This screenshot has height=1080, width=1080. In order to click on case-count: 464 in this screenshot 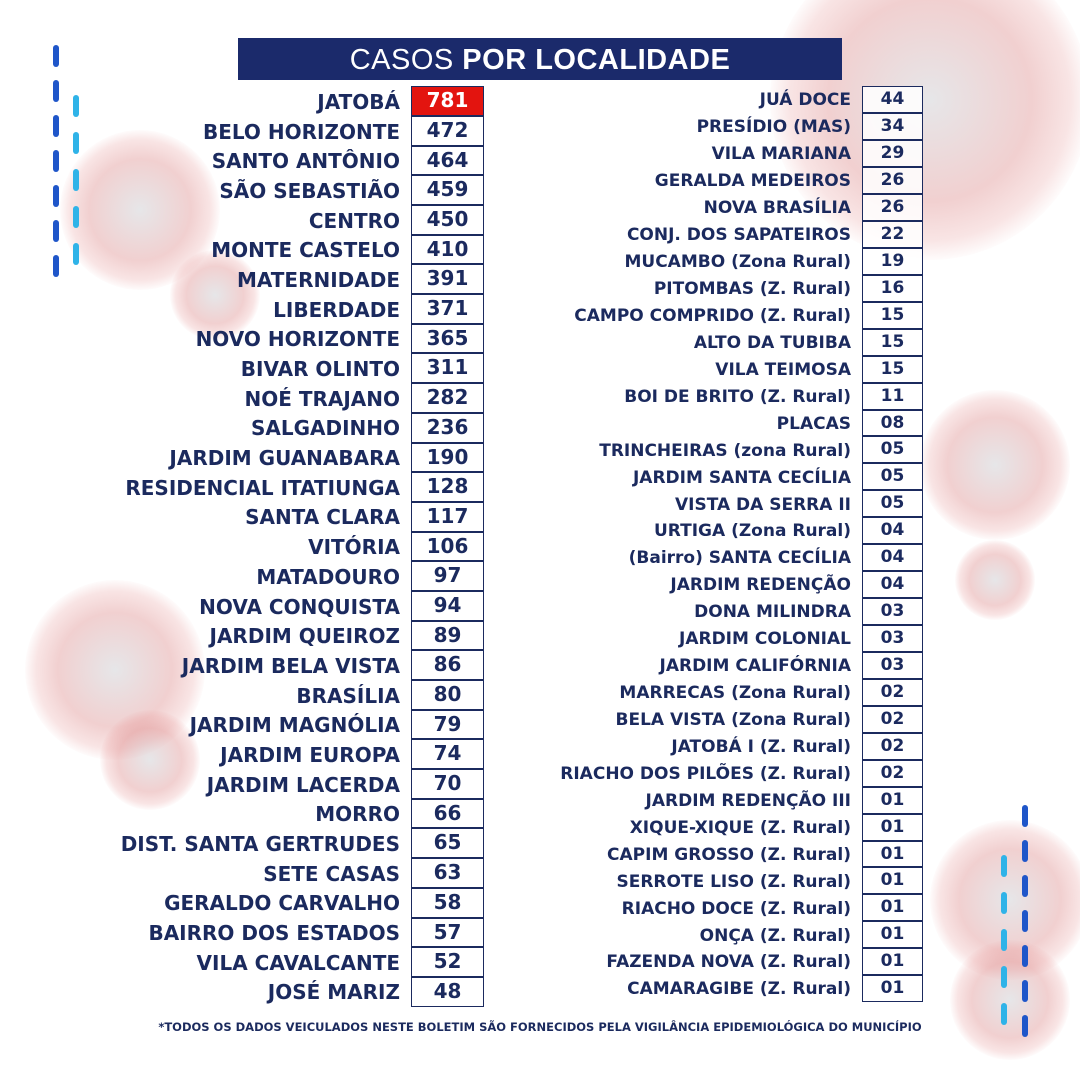, I will do `click(447, 160)`.